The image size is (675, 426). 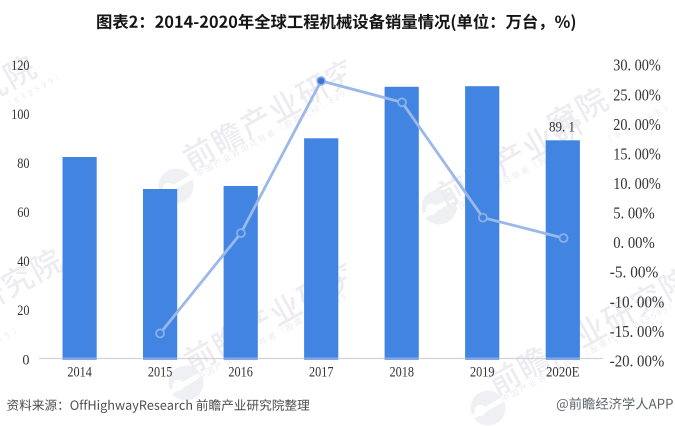 What do you see at coordinates (23, 164) in the screenshot?
I see `svg-text: 80` at bounding box center [23, 164].